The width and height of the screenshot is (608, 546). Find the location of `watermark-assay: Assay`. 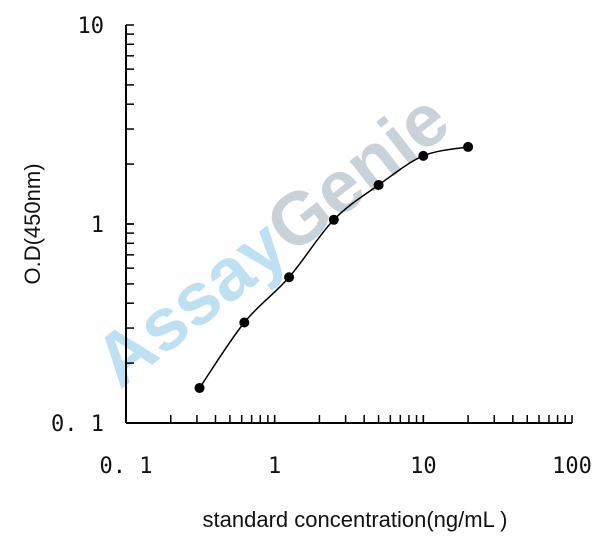

watermark-assay: Assay is located at coordinates (190, 303).